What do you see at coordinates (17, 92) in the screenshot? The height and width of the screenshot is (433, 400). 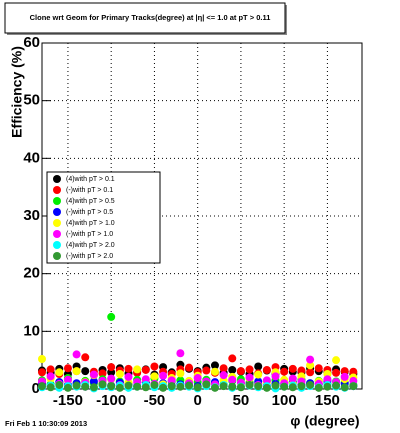 I see `y-axis-label: Efficiency (%)` at bounding box center [17, 92].